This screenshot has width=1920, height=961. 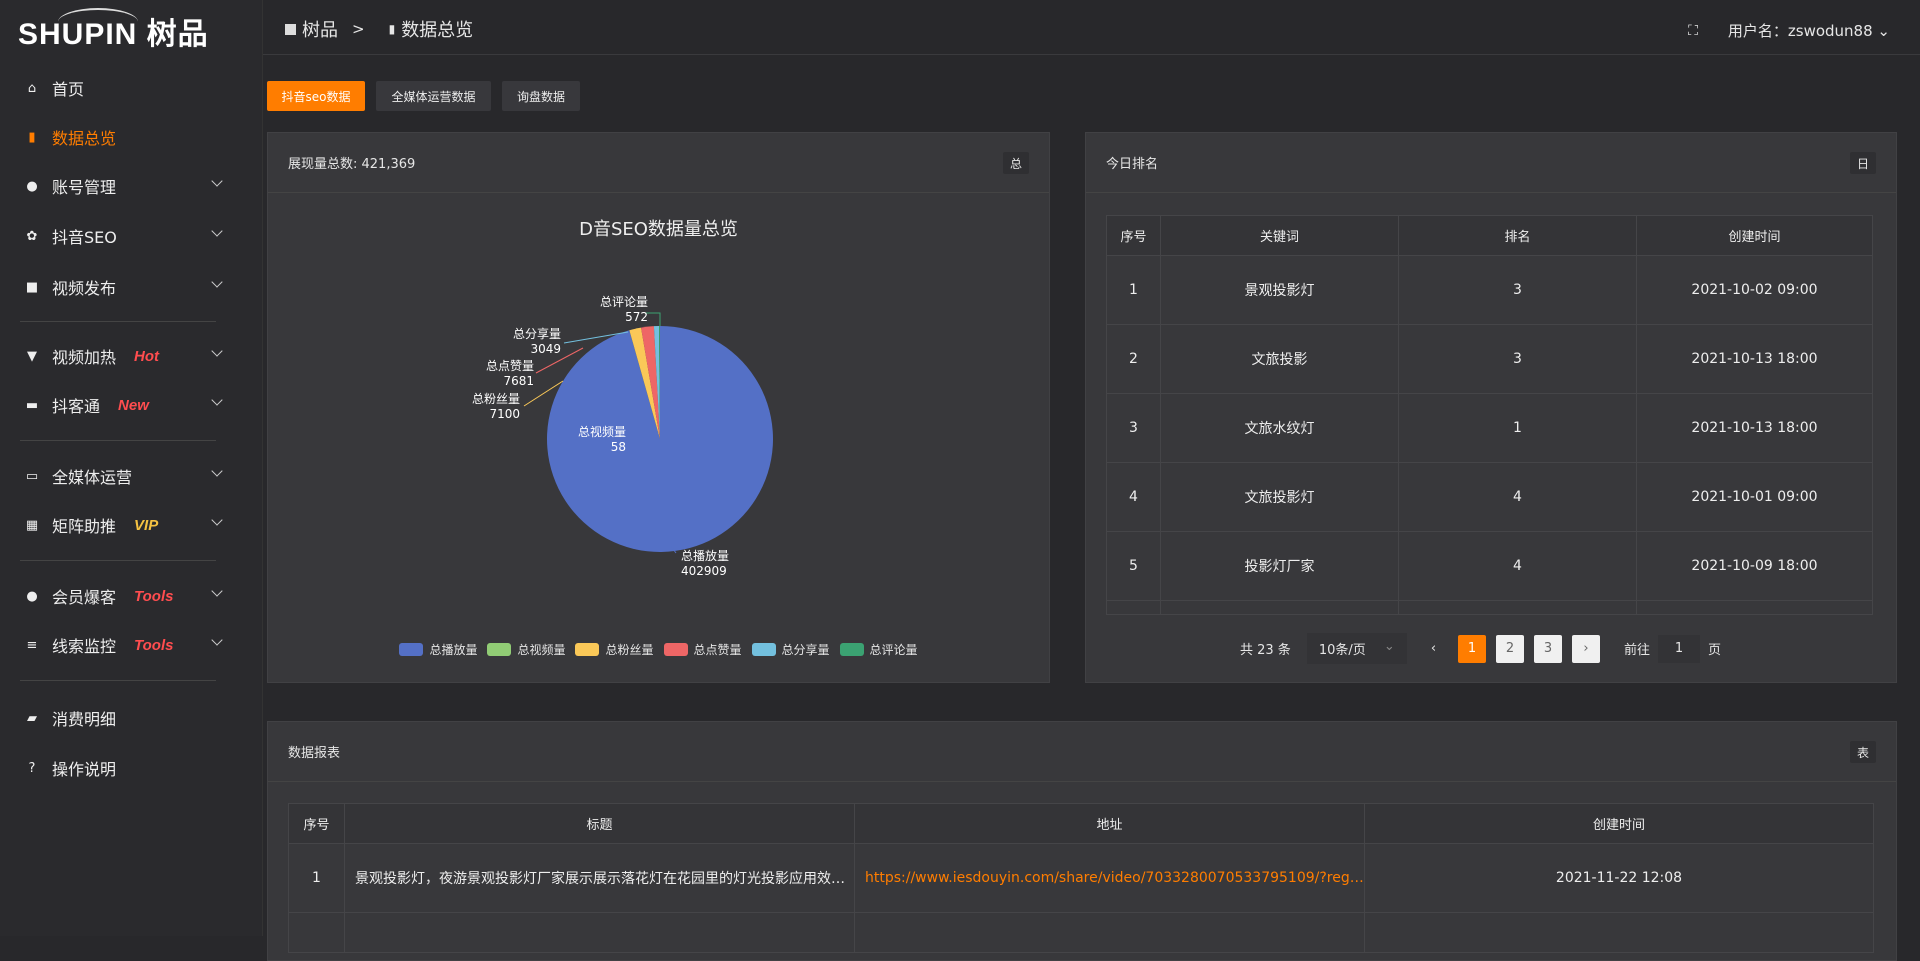 What do you see at coordinates (599, 823) in the screenshot?
I see `col-title: 标题` at bounding box center [599, 823].